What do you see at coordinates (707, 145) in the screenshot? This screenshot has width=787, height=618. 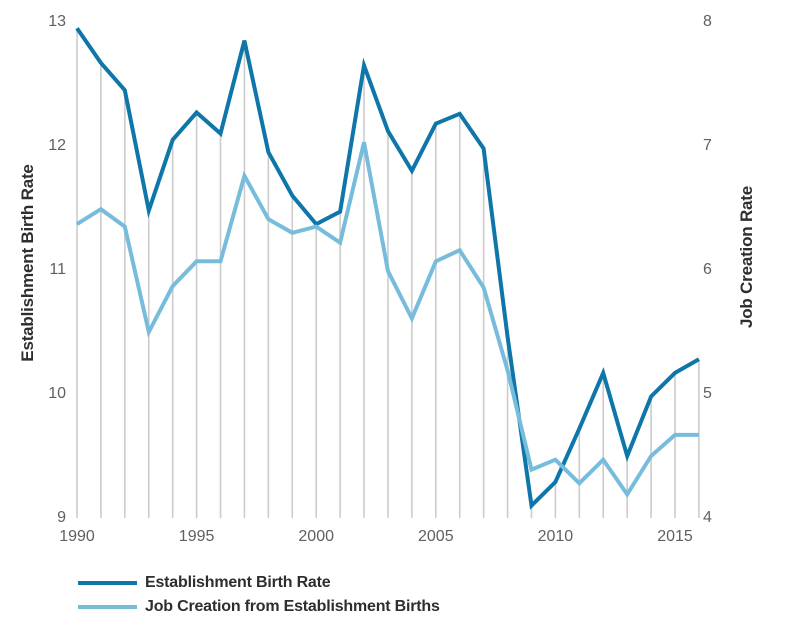 I see `right-axis-tick-7: 7` at bounding box center [707, 145].